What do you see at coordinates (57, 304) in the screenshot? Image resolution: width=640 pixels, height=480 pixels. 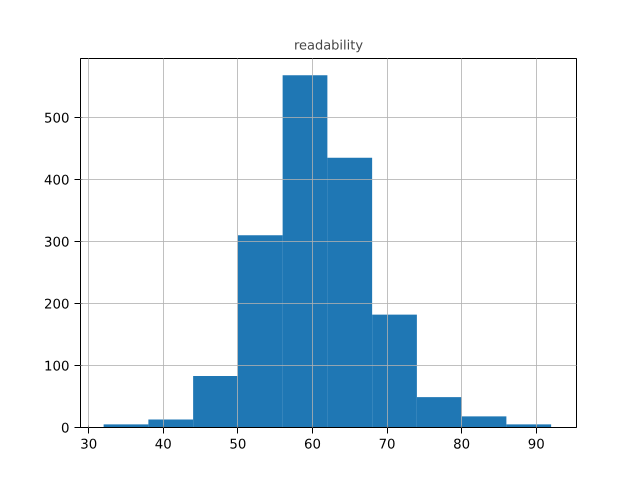 I see `y-tick-label: 200` at bounding box center [57, 304].